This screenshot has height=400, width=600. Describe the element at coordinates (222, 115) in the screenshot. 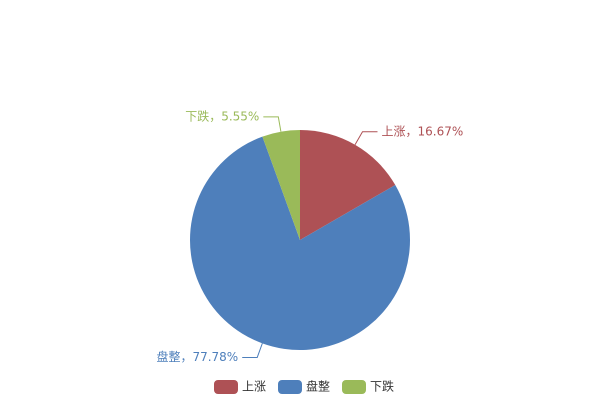

I see `data-label: 下跌，5.55%` at that location.